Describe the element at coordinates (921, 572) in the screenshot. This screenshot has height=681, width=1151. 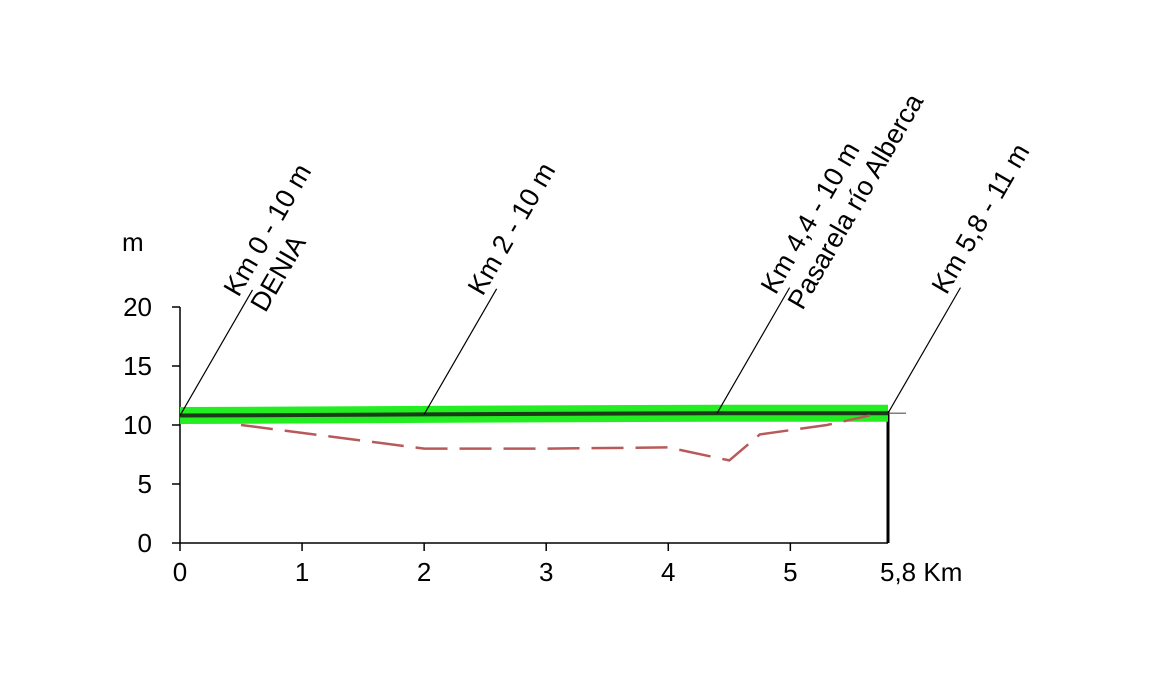
I see `x-axis-unit-label: 5,8 Km` at that location.